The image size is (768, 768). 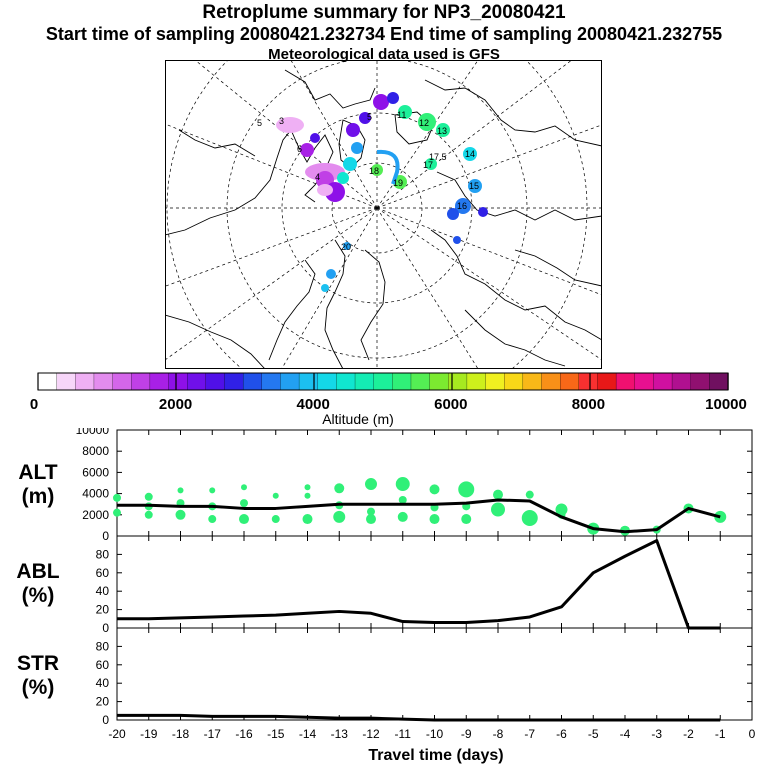 What do you see at coordinates (374, 171) in the screenshot?
I see `map-label: 18` at bounding box center [374, 171].